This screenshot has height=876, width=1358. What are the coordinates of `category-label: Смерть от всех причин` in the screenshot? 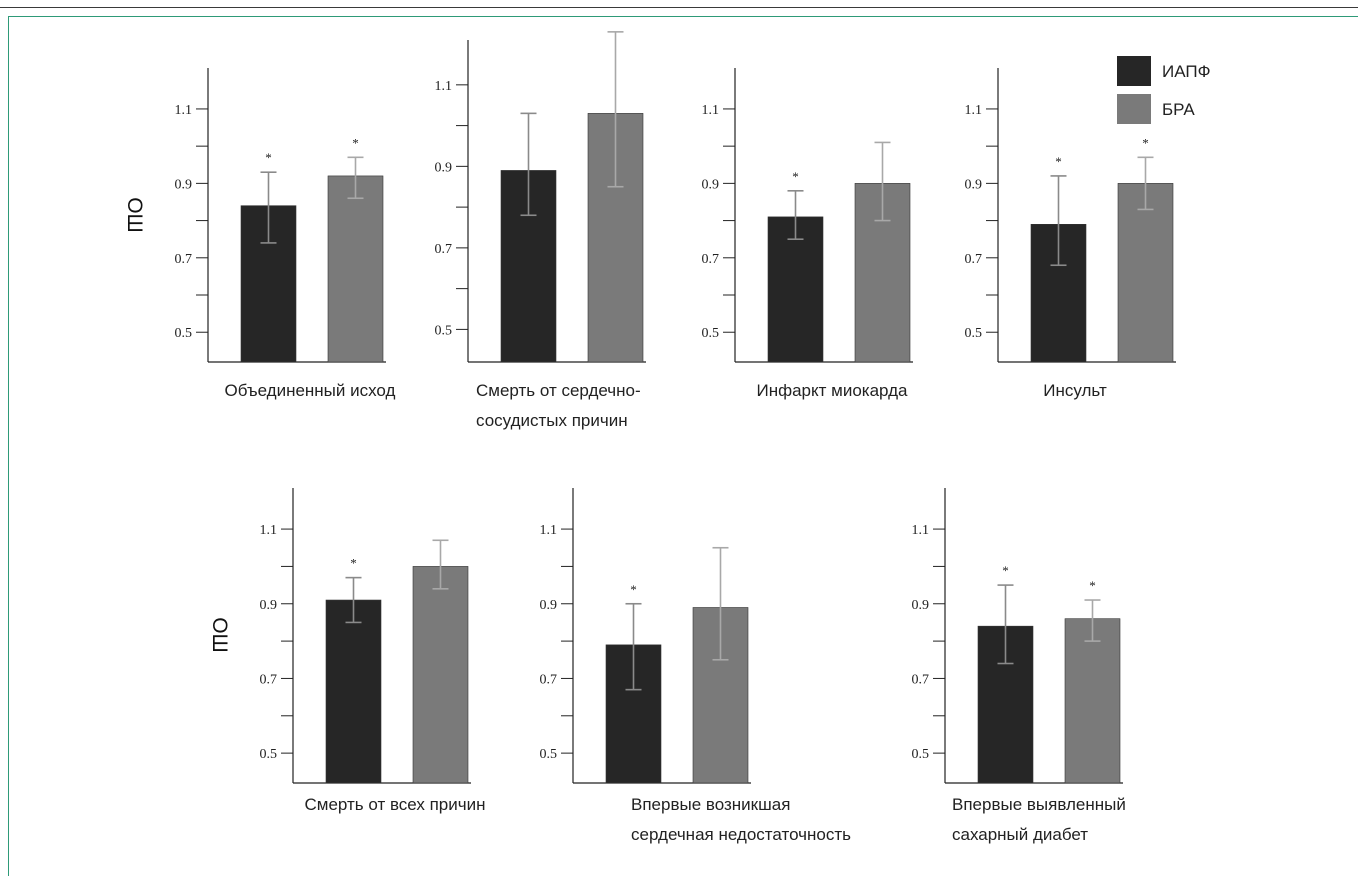 It's located at (395, 804).